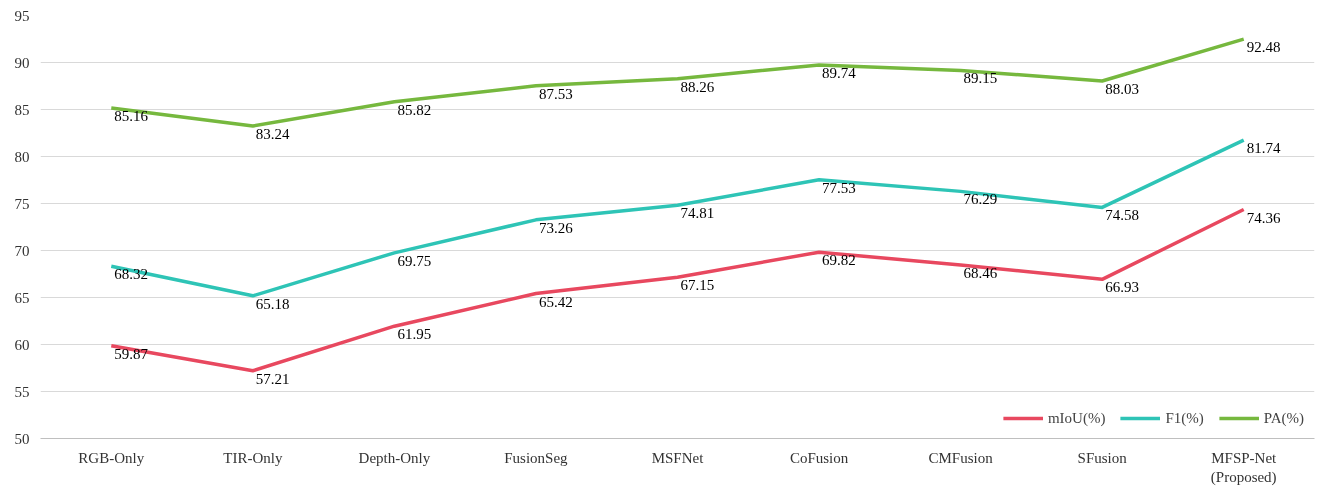 This screenshot has width=1334, height=487. Describe the element at coordinates (839, 72) in the screenshot. I see `data-label: 89.74` at that location.